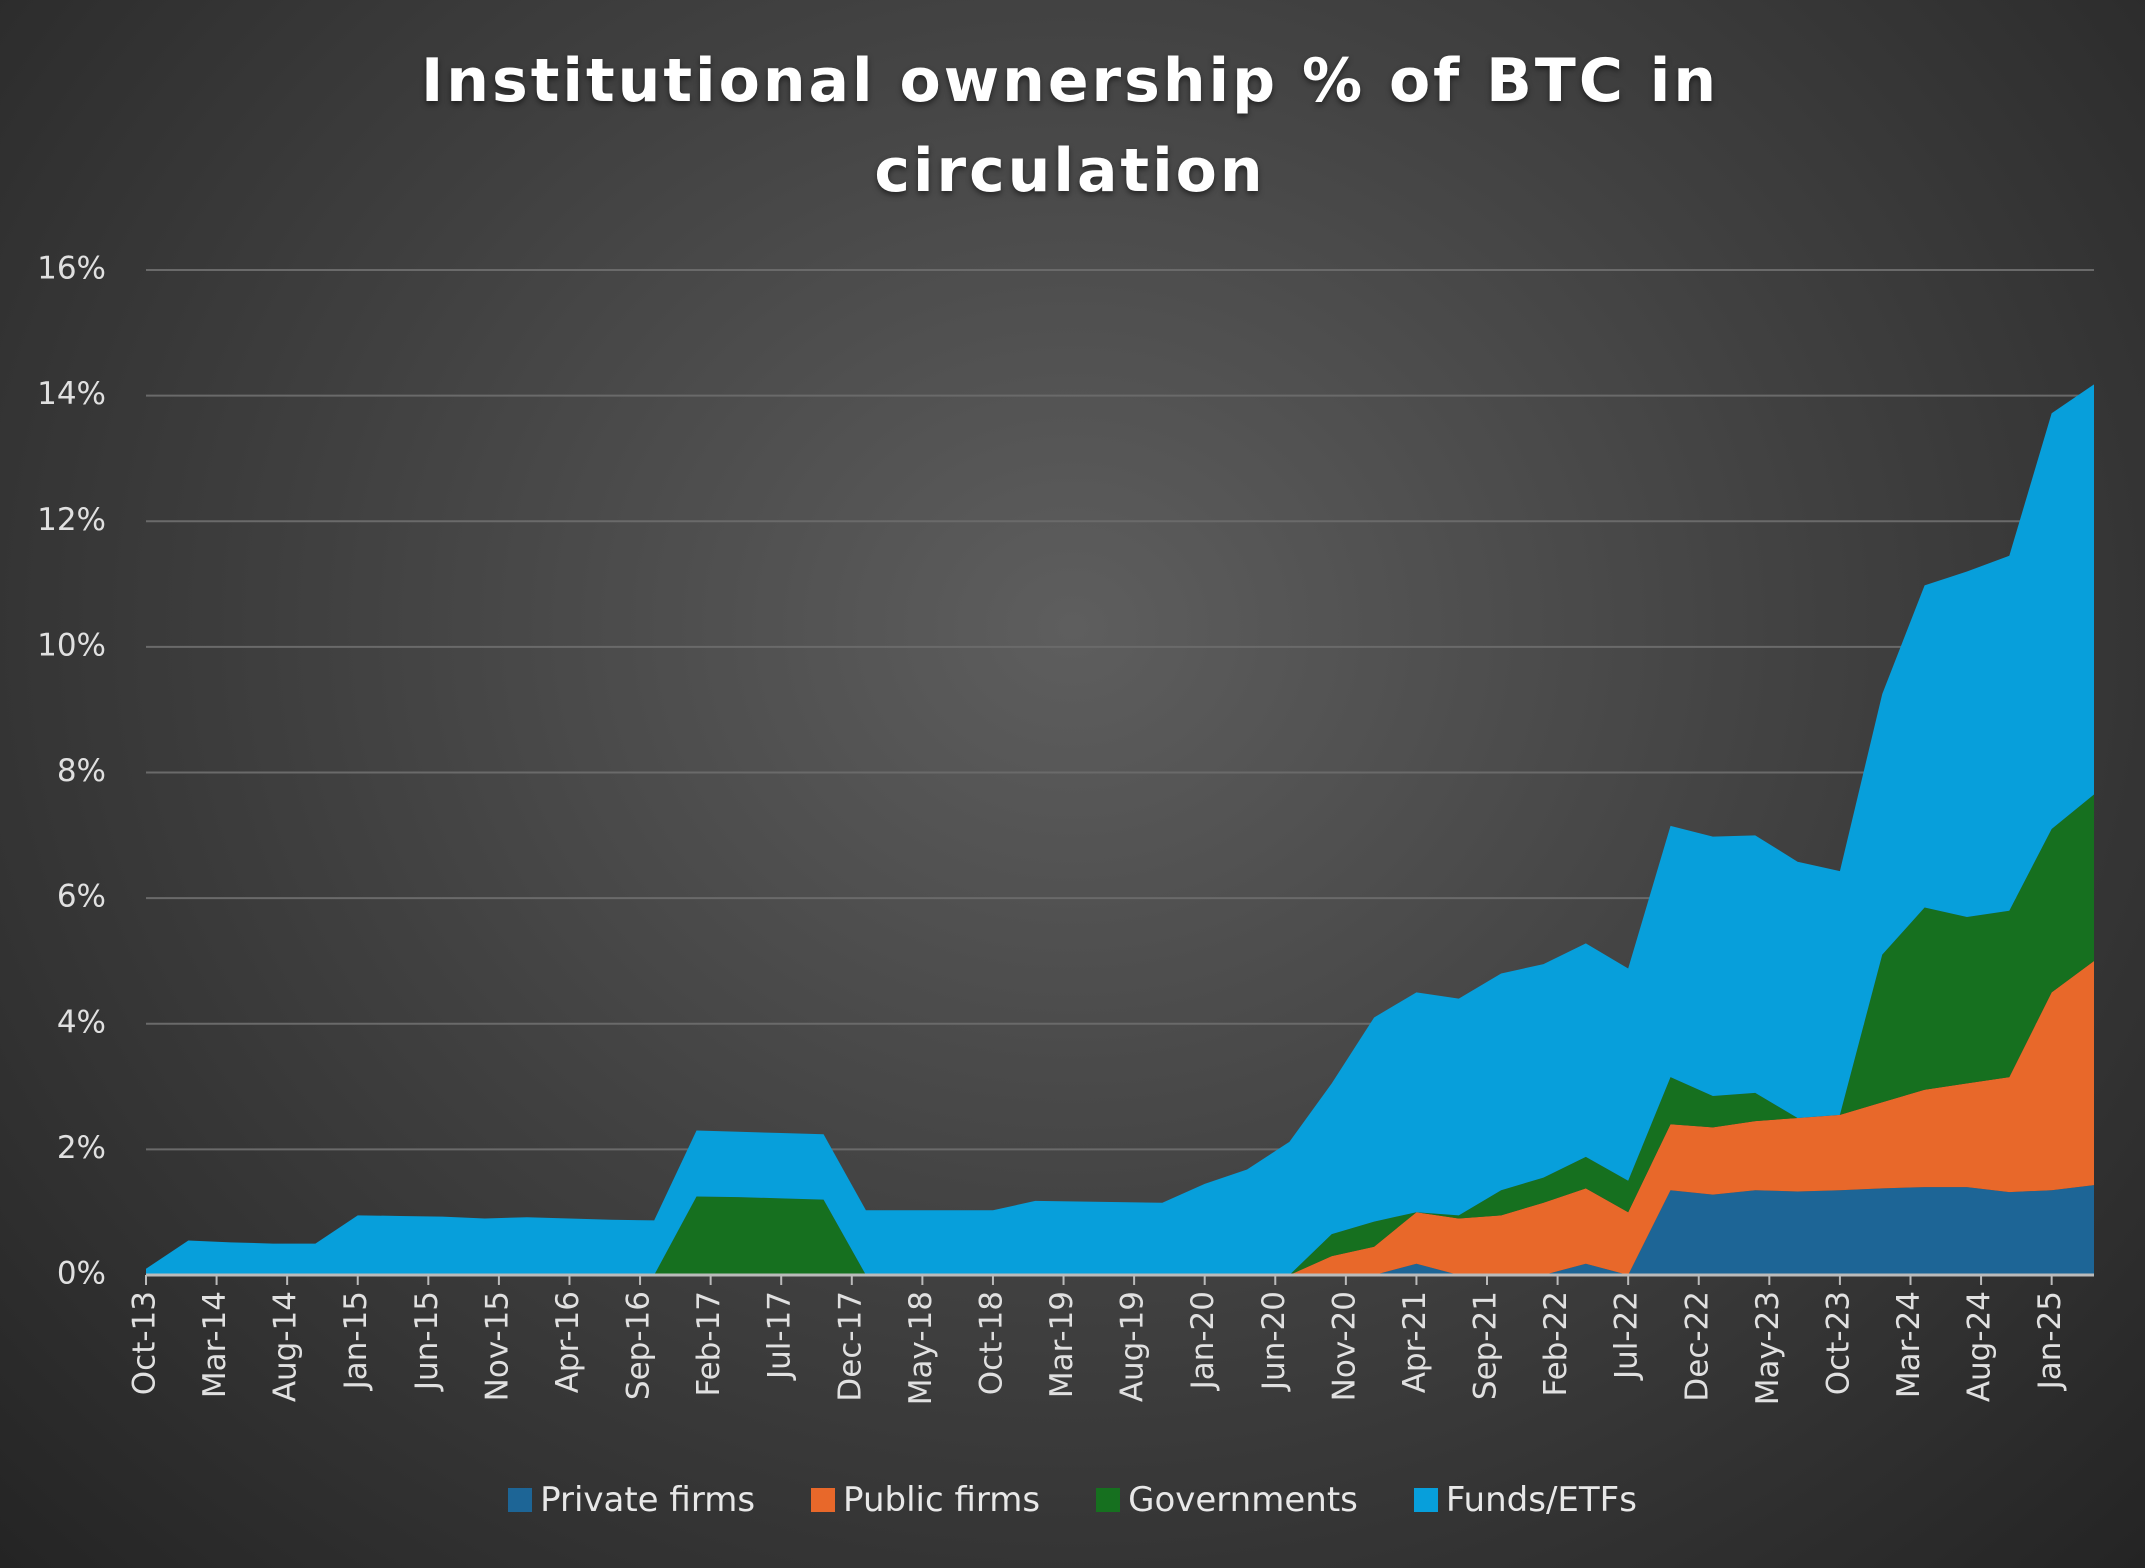 This screenshot has height=1568, width=2145. Describe the element at coordinates (921, 1348) in the screenshot. I see `x-tick-label: May-18` at that location.